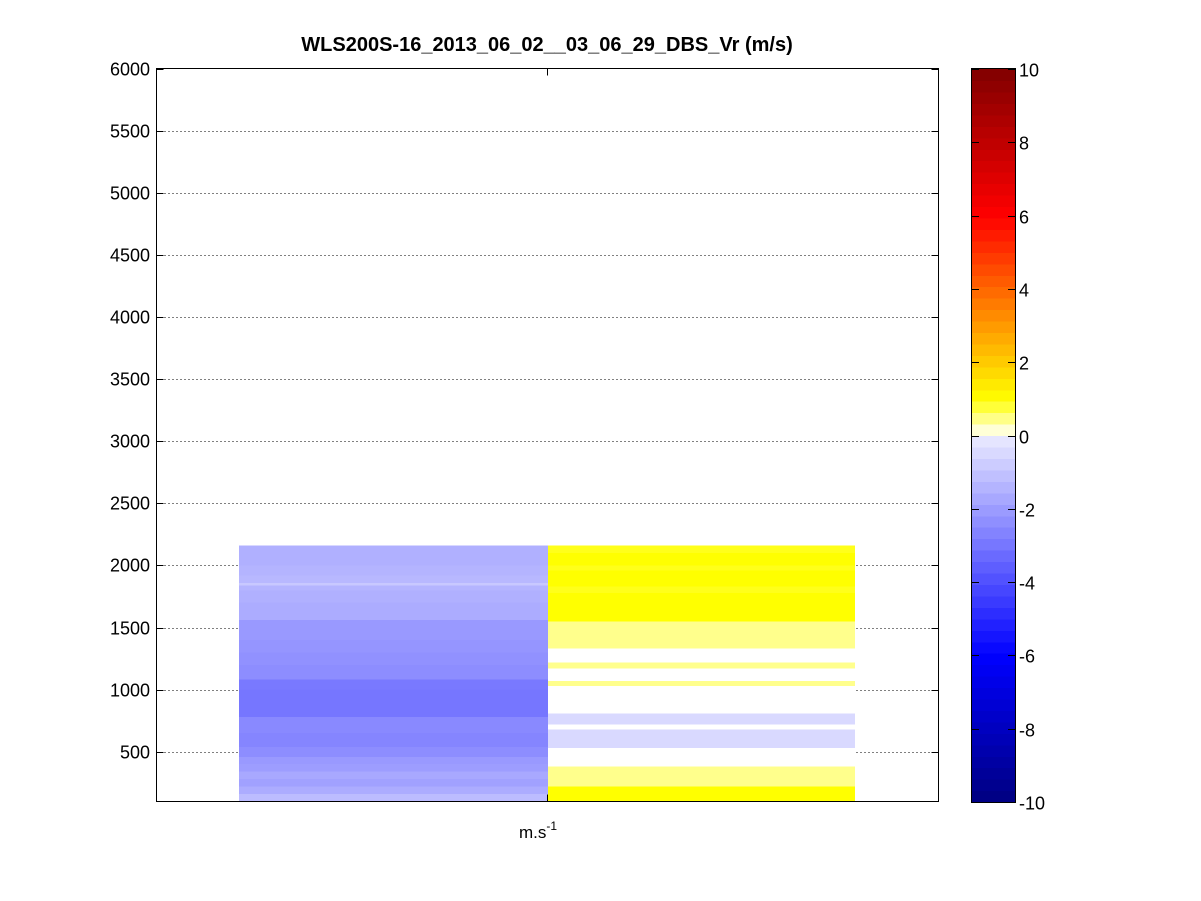  Describe the element at coordinates (130, 132) in the screenshot. I see `y-tick-label: 5500` at that location.